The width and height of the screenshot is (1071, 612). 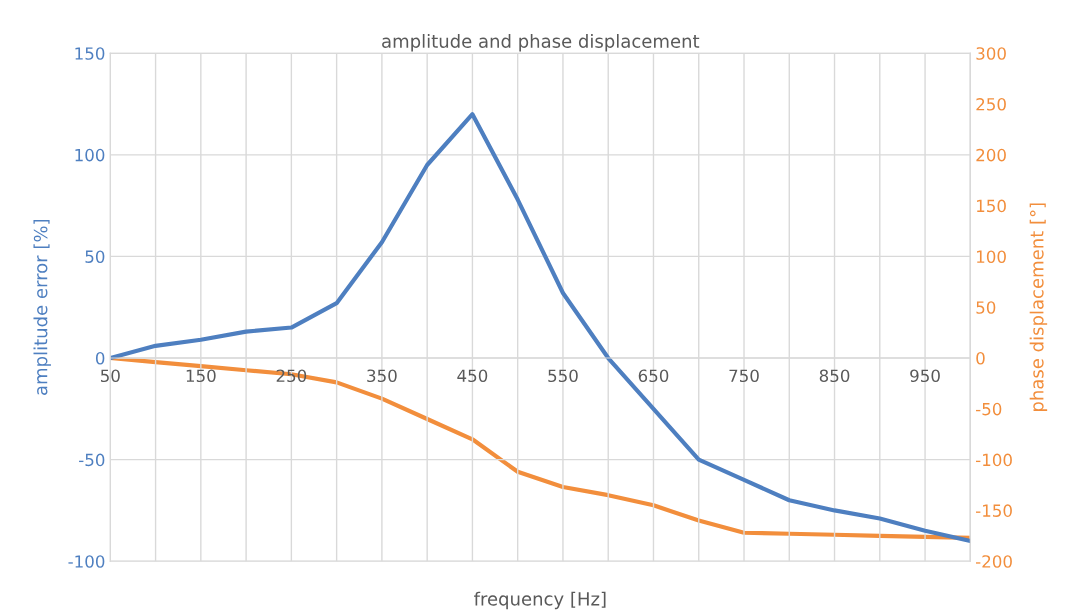 I want to click on x-tick-label: 350, so click(x=382, y=376).